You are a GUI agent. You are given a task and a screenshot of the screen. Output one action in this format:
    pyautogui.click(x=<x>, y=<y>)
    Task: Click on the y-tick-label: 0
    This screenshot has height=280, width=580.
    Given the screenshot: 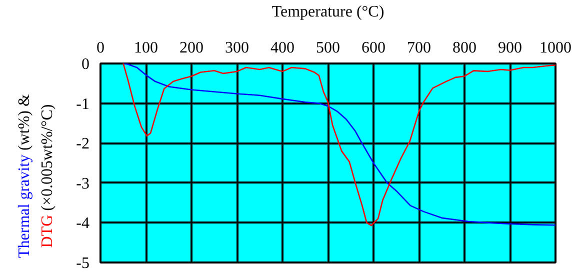 What is the action you would take?
    pyautogui.click(x=86, y=64)
    